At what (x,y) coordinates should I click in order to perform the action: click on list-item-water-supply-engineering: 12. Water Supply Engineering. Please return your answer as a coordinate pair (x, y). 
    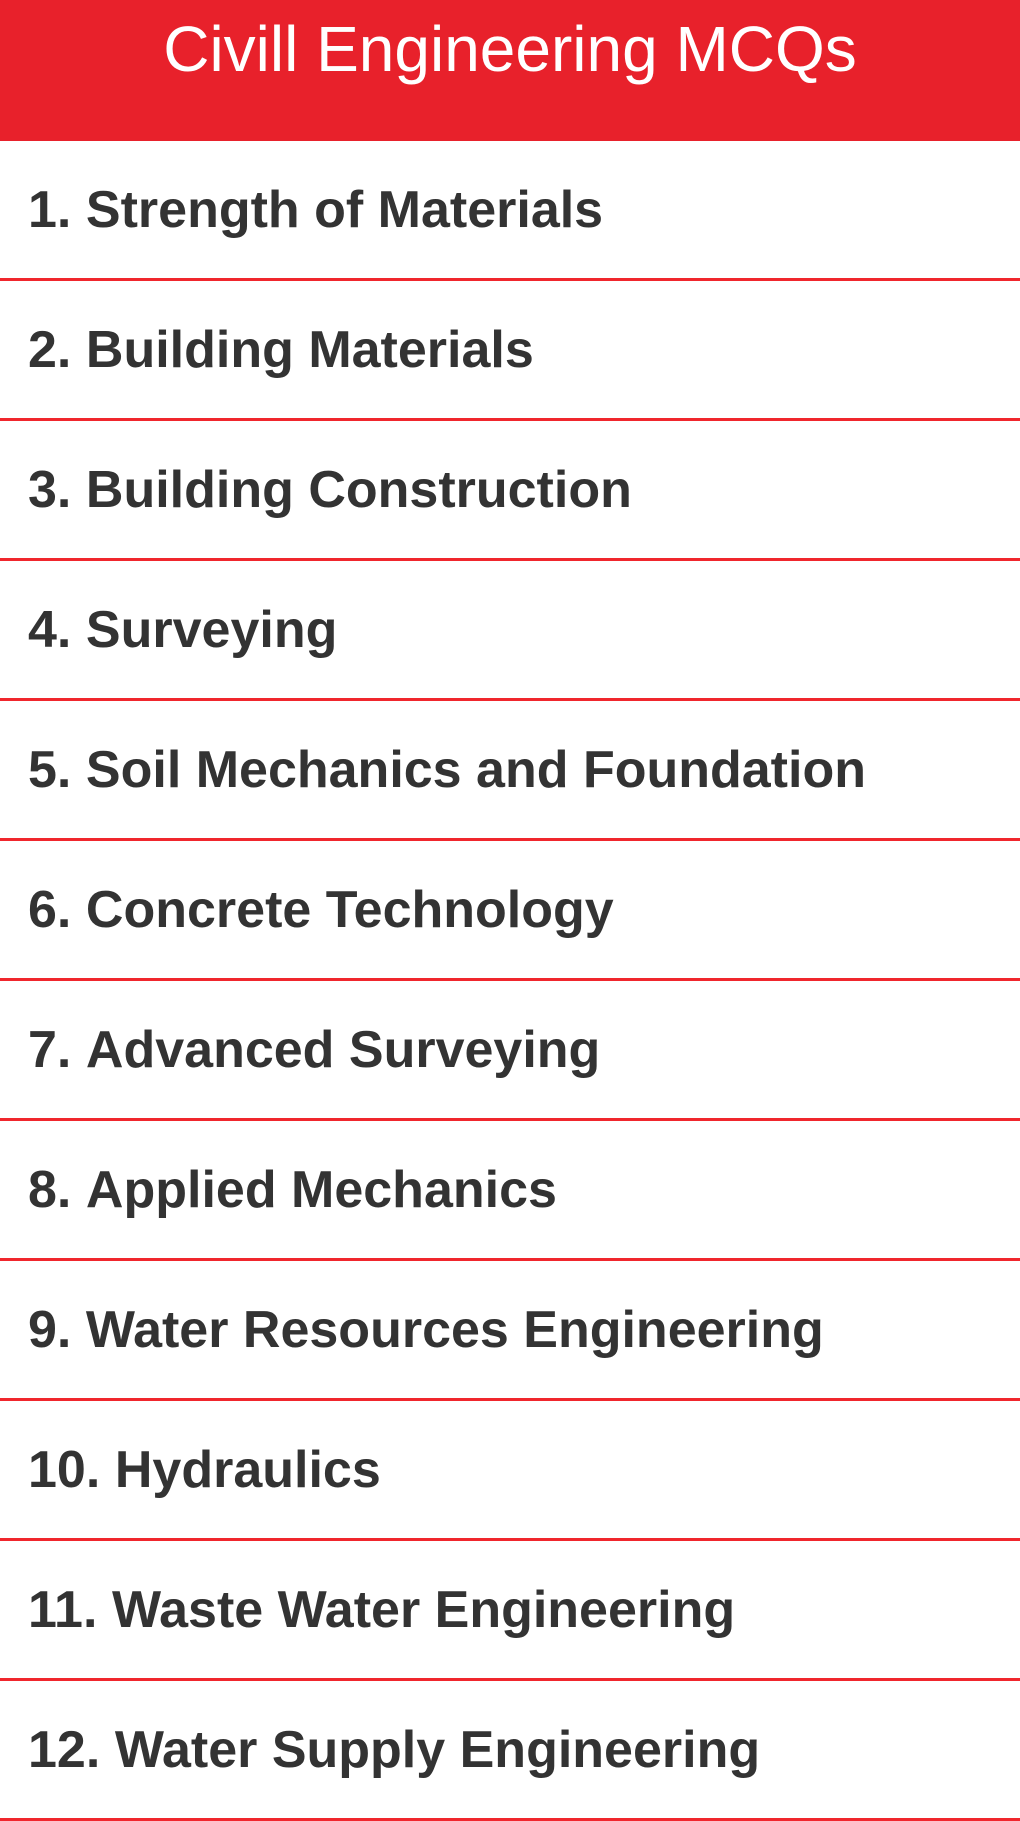
    Looking at the image, I should click on (510, 1751).